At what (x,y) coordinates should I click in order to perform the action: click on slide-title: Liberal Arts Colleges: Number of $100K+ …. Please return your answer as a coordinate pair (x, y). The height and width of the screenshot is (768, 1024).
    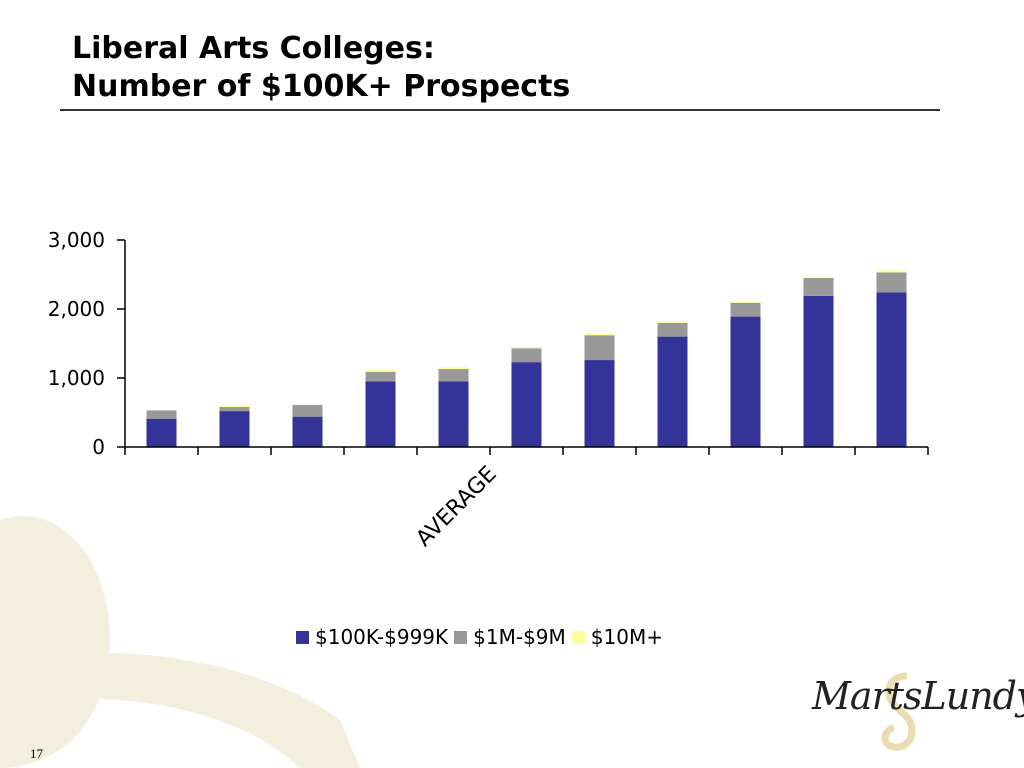
    Looking at the image, I should click on (321, 68).